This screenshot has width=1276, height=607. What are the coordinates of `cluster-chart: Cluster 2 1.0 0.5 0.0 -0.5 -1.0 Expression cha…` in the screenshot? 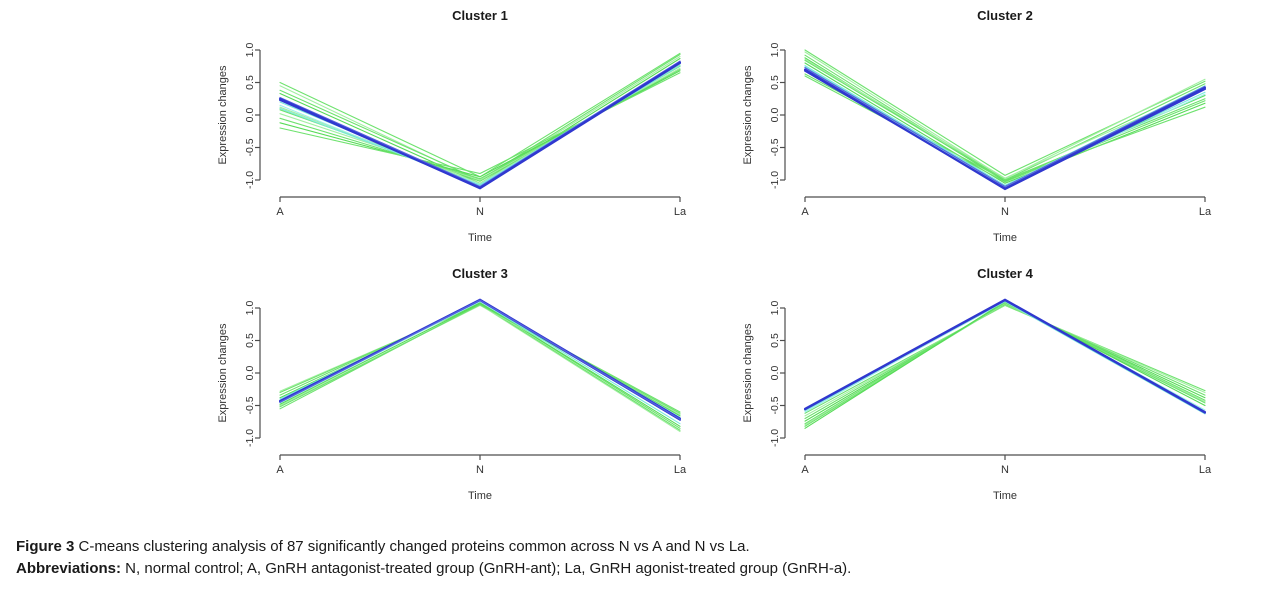 It's located at (977, 126).